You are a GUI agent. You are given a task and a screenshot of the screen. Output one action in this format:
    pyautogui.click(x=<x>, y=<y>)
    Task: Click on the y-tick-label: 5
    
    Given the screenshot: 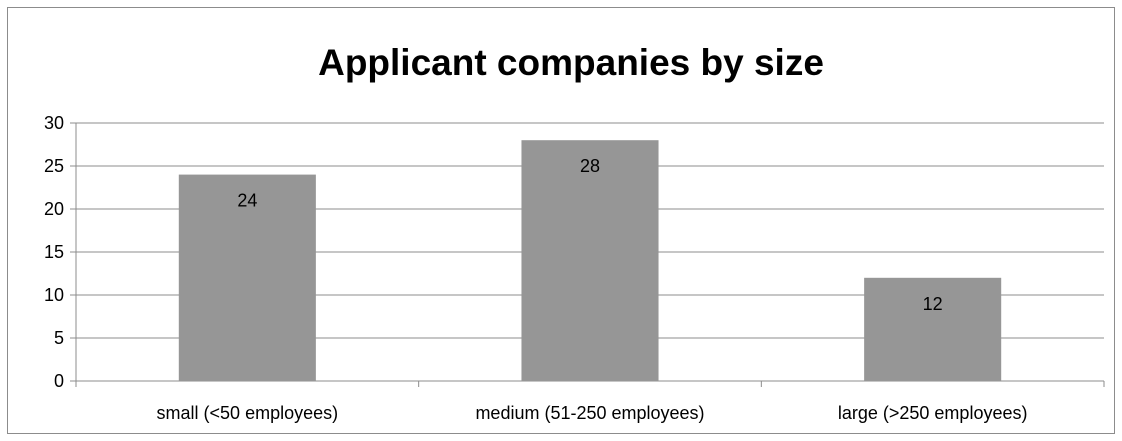 What is the action you would take?
    pyautogui.click(x=59, y=338)
    